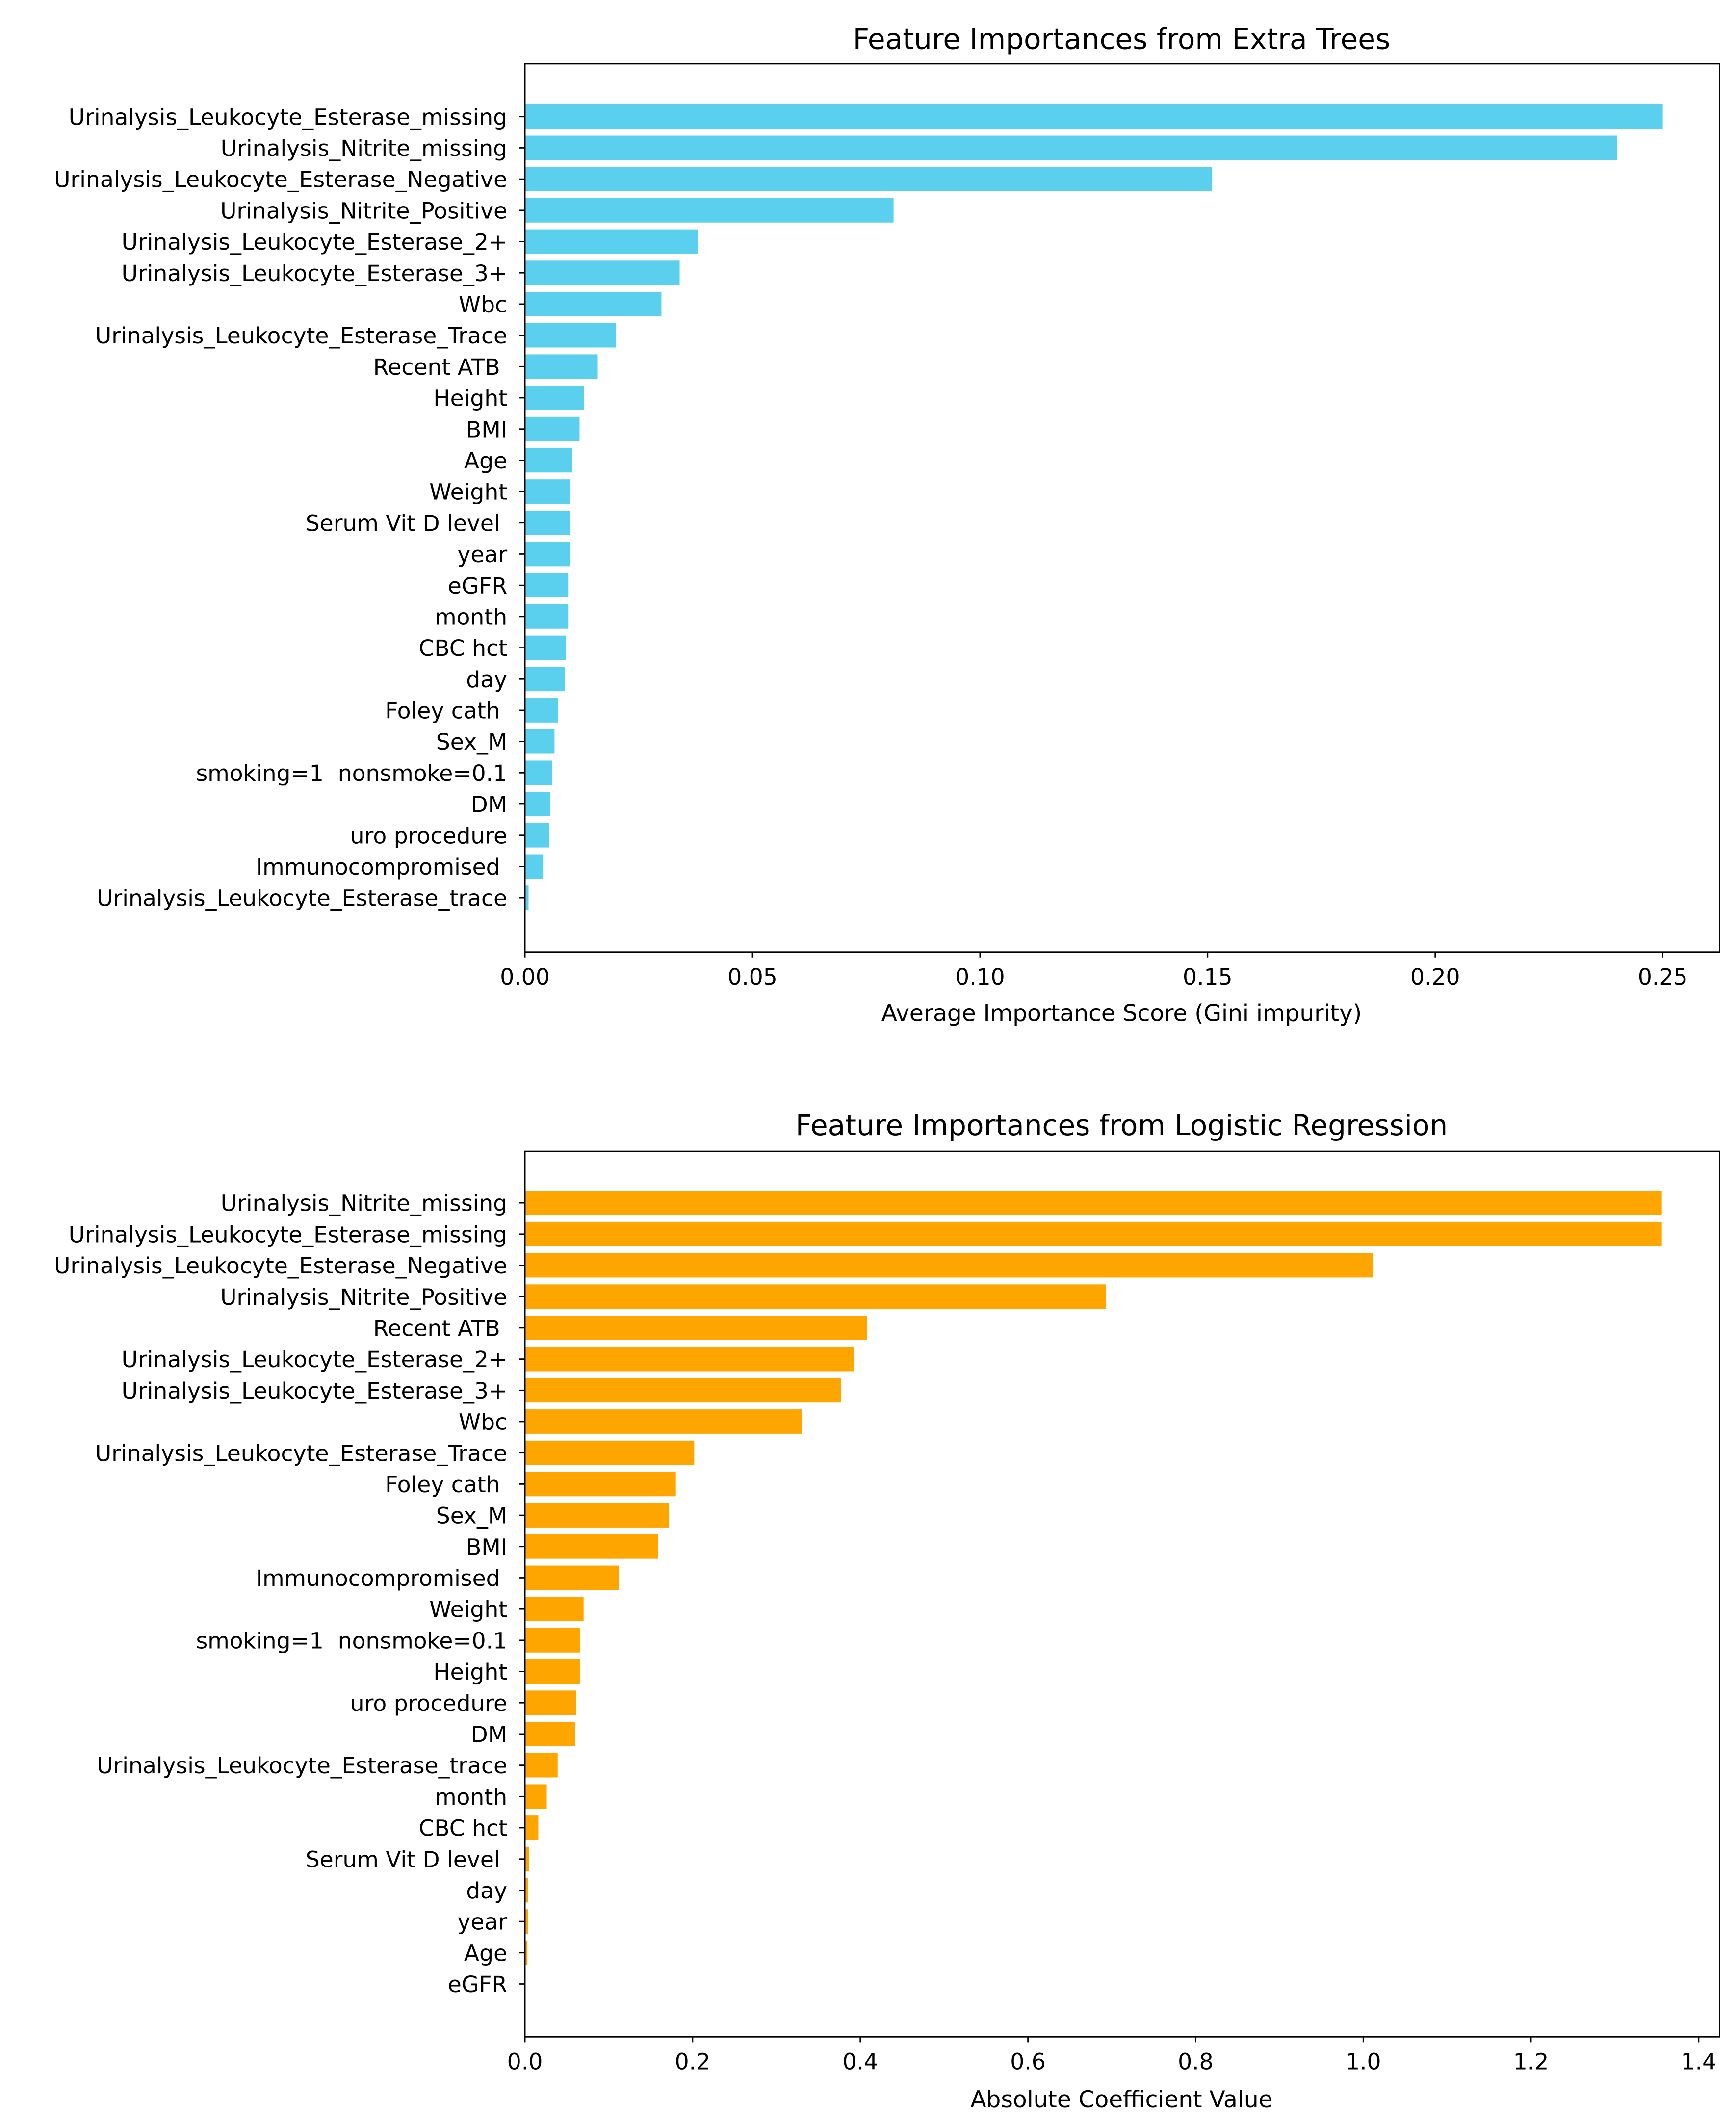 Image resolution: width=1736 pixels, height=2125 pixels. What do you see at coordinates (525, 2062) in the screenshot?
I see `x-tick-label: 0.0` at bounding box center [525, 2062].